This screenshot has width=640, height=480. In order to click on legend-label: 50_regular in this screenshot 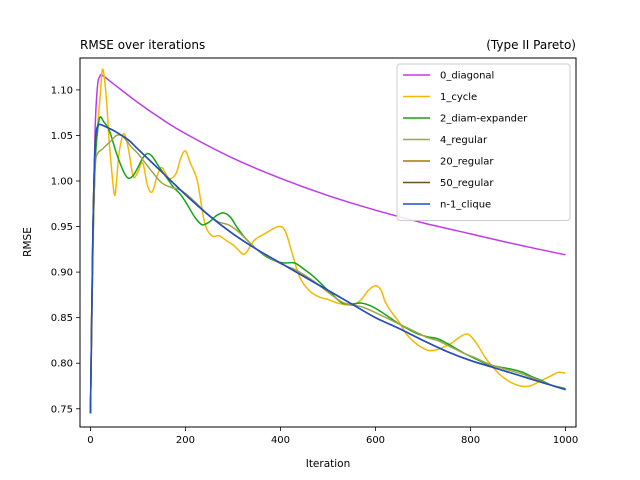, I will do `click(467, 183)`.